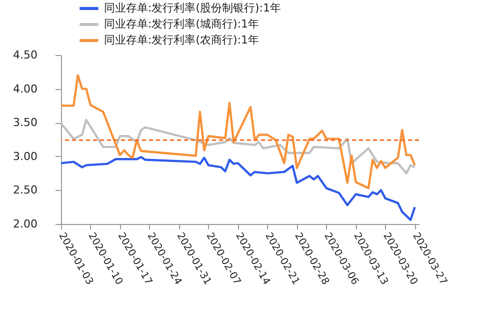 The width and height of the screenshot is (478, 331). What do you see at coordinates (25, 123) in the screenshot?
I see `y-tick-label: 3.50` at bounding box center [25, 123].